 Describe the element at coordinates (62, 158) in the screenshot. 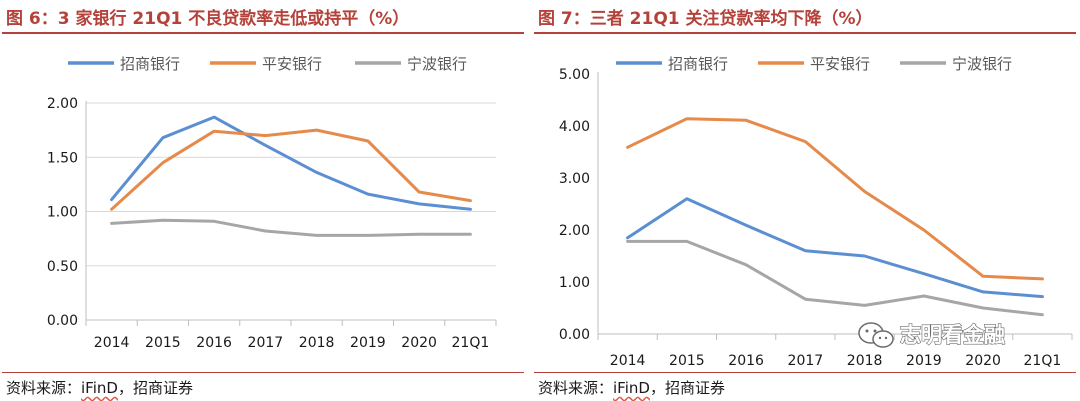

I see `y-tick-label: 1.50` at that location.